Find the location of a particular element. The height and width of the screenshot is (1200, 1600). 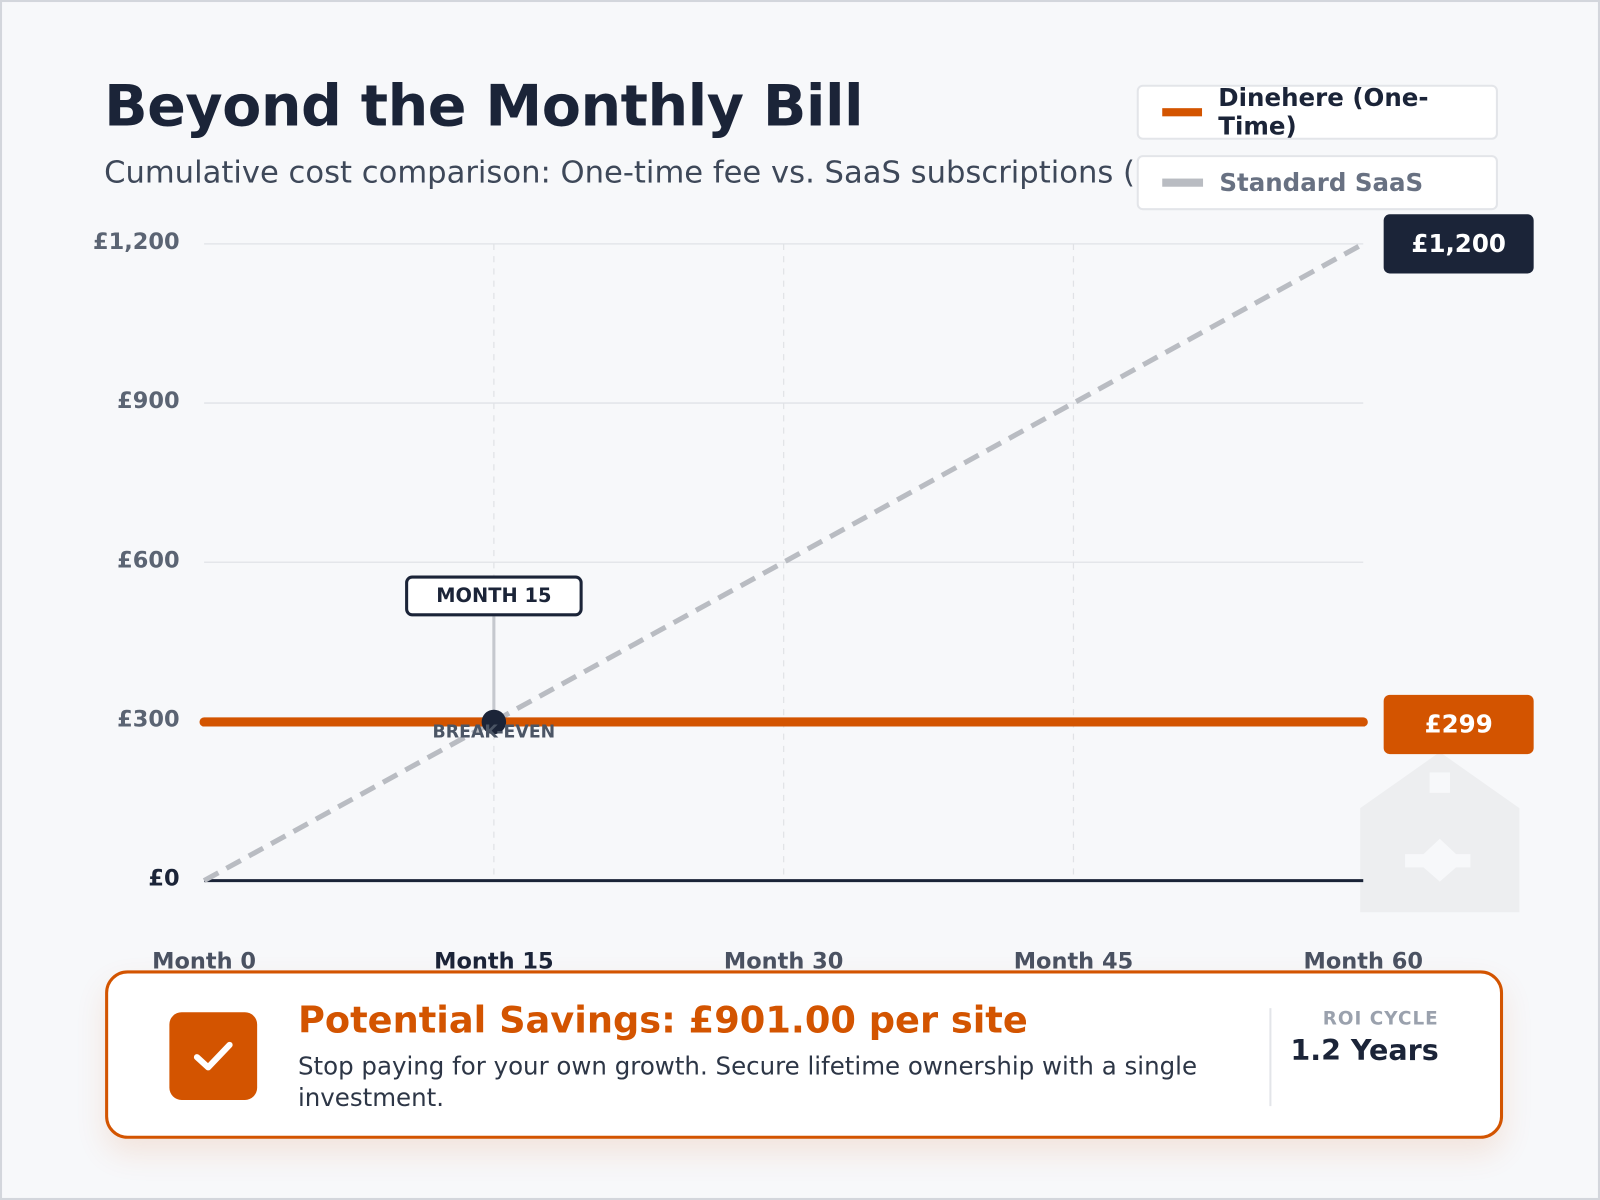

break-even-point is located at coordinates (494, 722).